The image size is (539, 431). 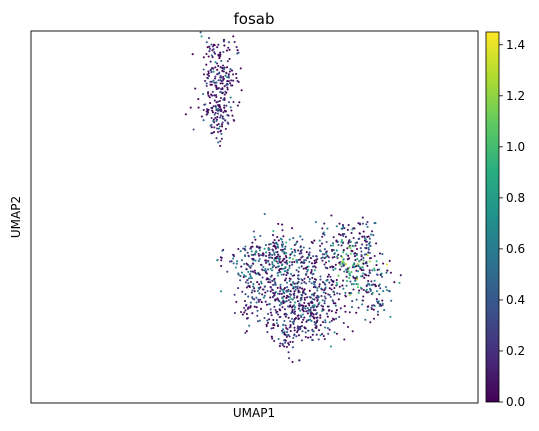 What do you see at coordinates (515, 147) in the screenshot?
I see `colorbar-tick-label: 1.0` at bounding box center [515, 147].